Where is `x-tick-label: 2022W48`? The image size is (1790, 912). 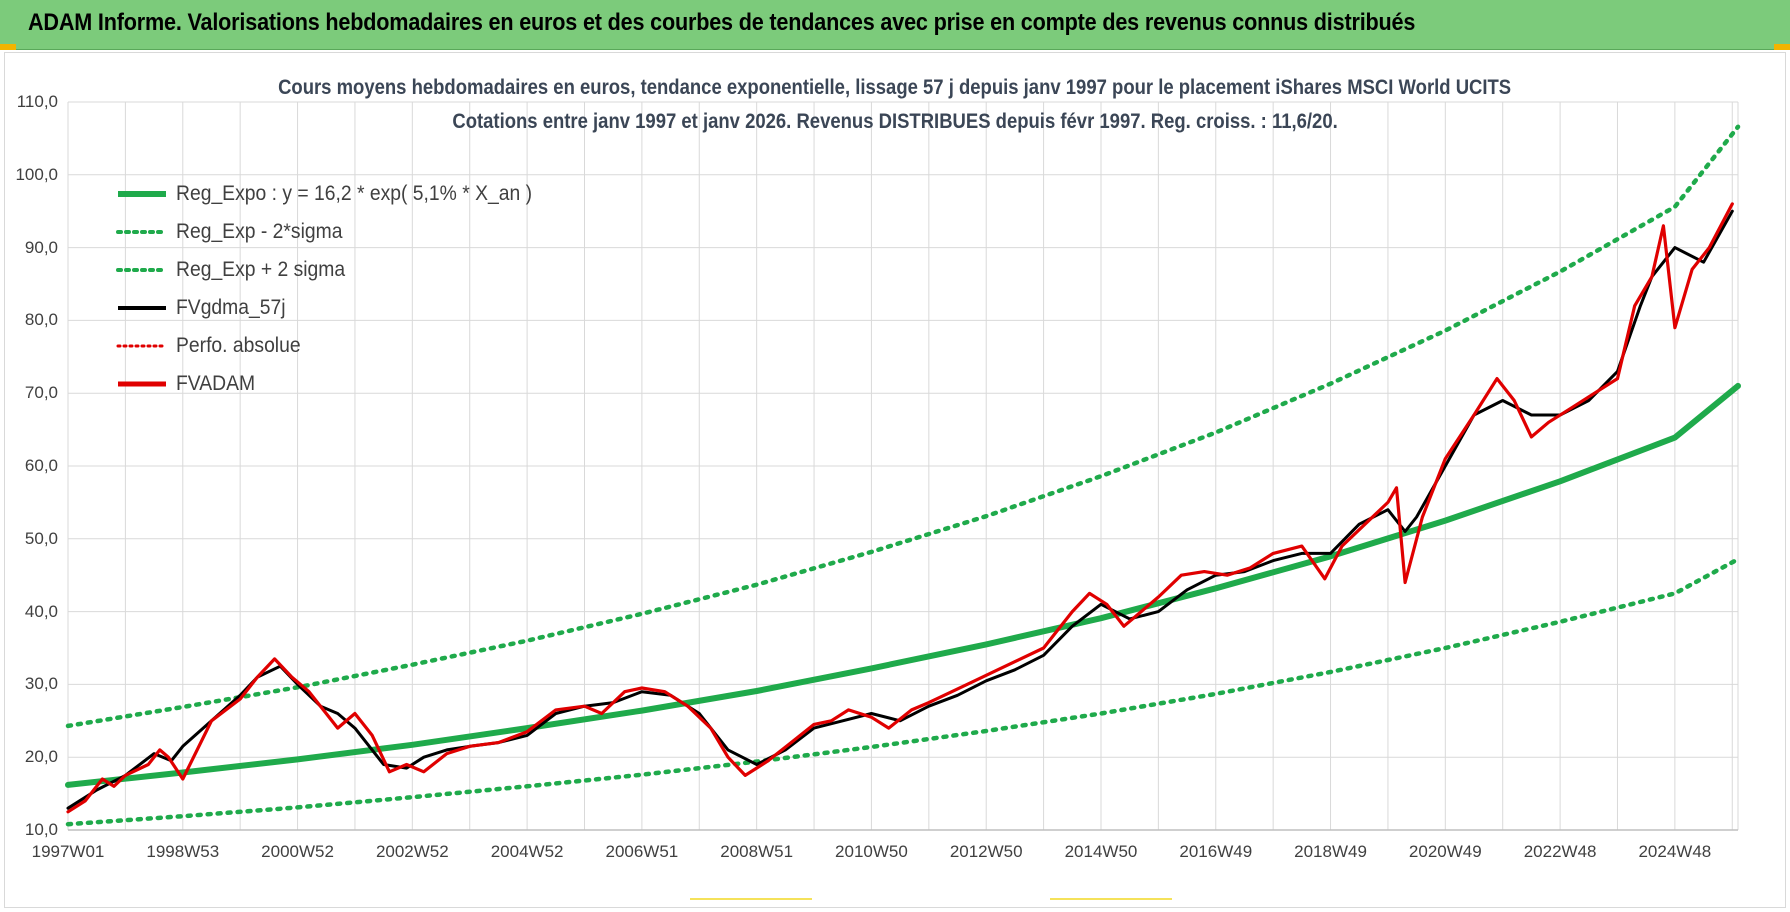
x-tick-label: 2022W48 is located at coordinates (1560, 851).